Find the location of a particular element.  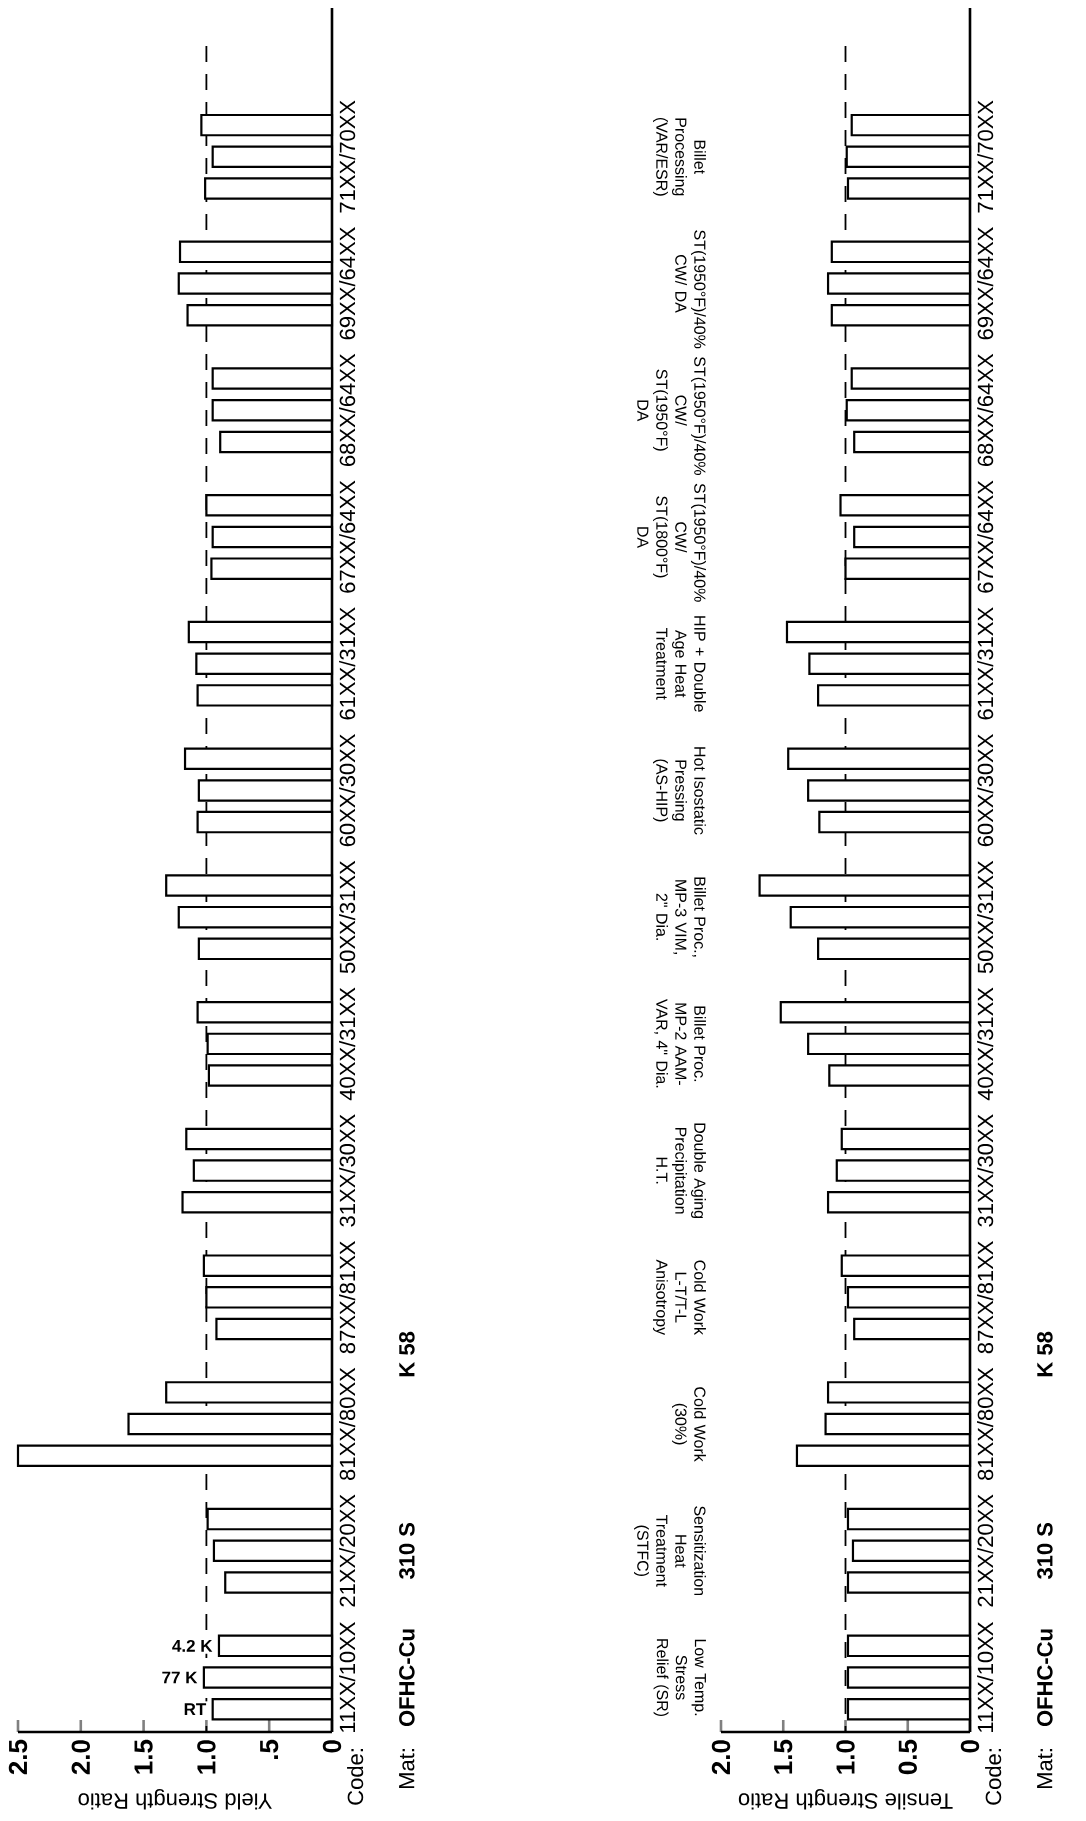

text: HIP + Double Age Heat Treatment is located at coordinates (681, 664).